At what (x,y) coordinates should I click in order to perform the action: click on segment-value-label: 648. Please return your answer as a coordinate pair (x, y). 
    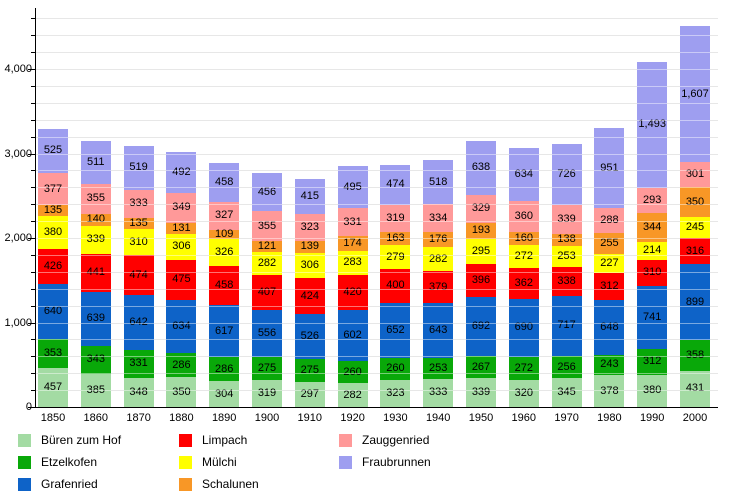
    Looking at the image, I should click on (609, 326).